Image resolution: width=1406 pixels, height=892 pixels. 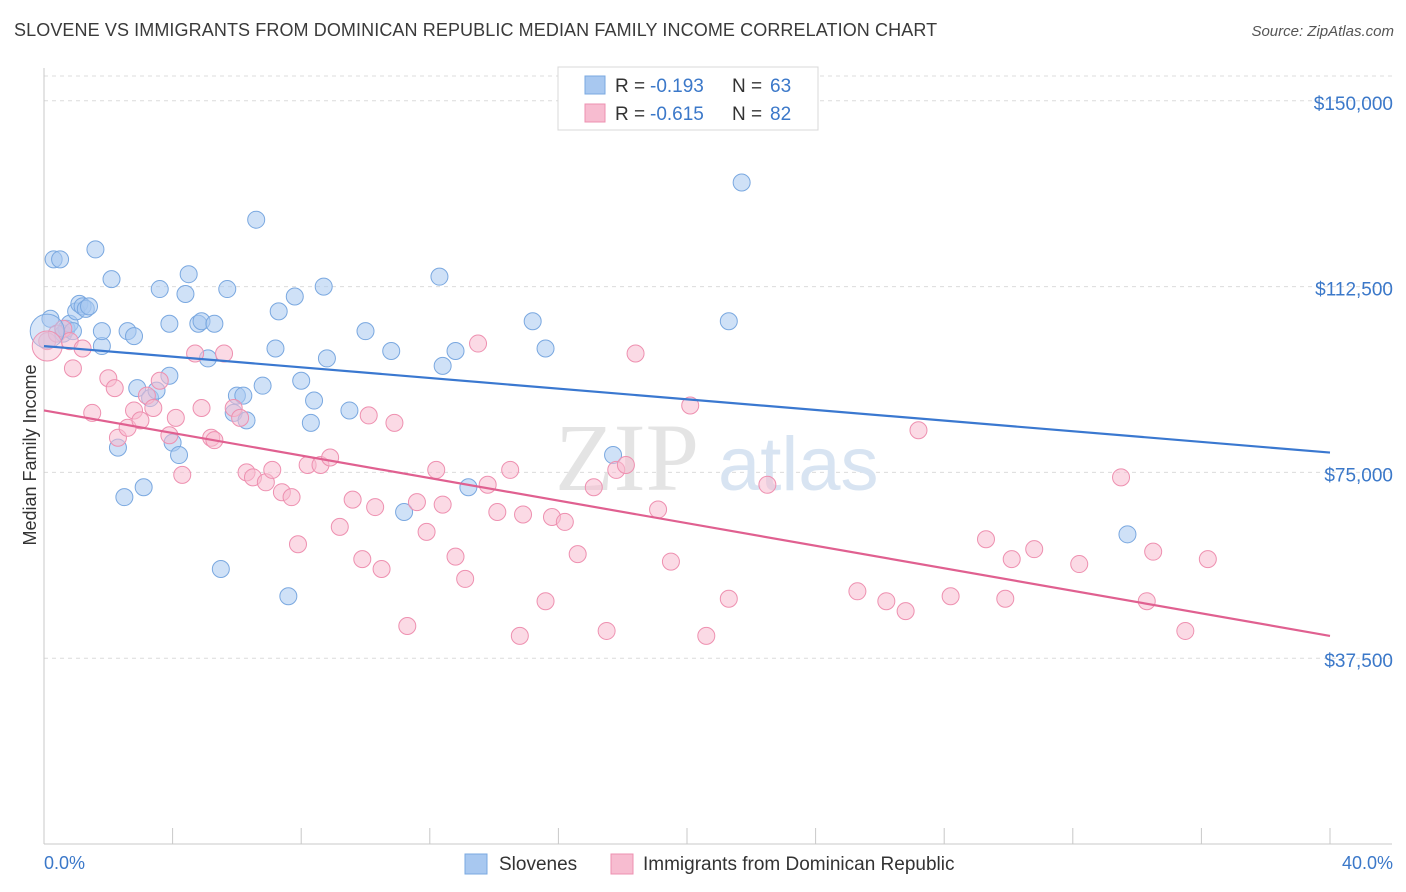 What do you see at coordinates (677, 114) in the screenshot?
I see `stats-r-value-2: -0.615` at bounding box center [677, 114].